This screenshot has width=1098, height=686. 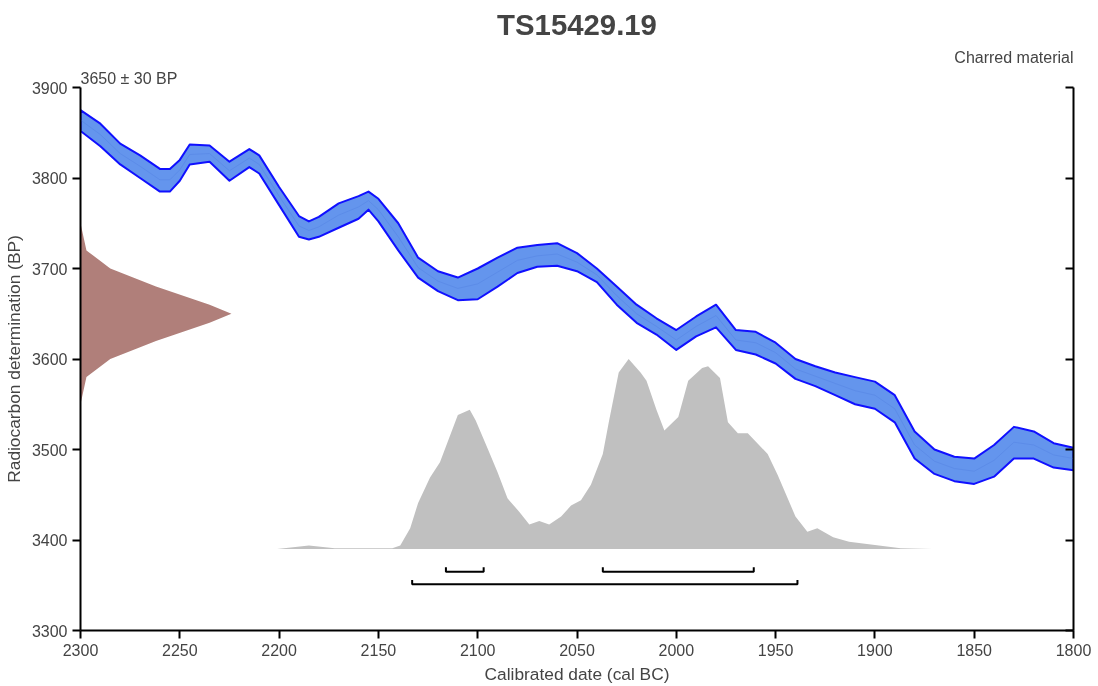 I want to click on x-tick-label: 1800, so click(x=1073, y=650).